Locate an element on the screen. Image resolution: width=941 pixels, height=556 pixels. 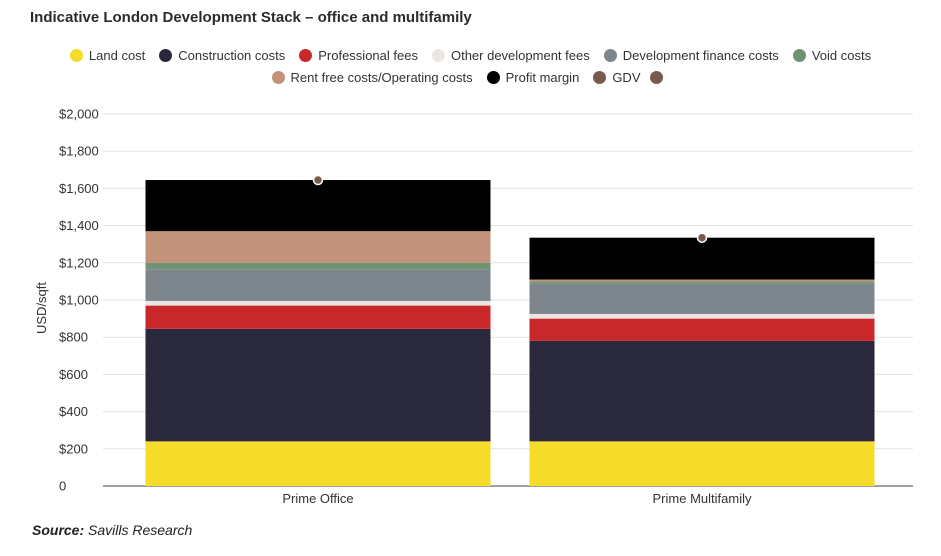
x-category-label: Prime Multifamily is located at coordinates (702, 498).